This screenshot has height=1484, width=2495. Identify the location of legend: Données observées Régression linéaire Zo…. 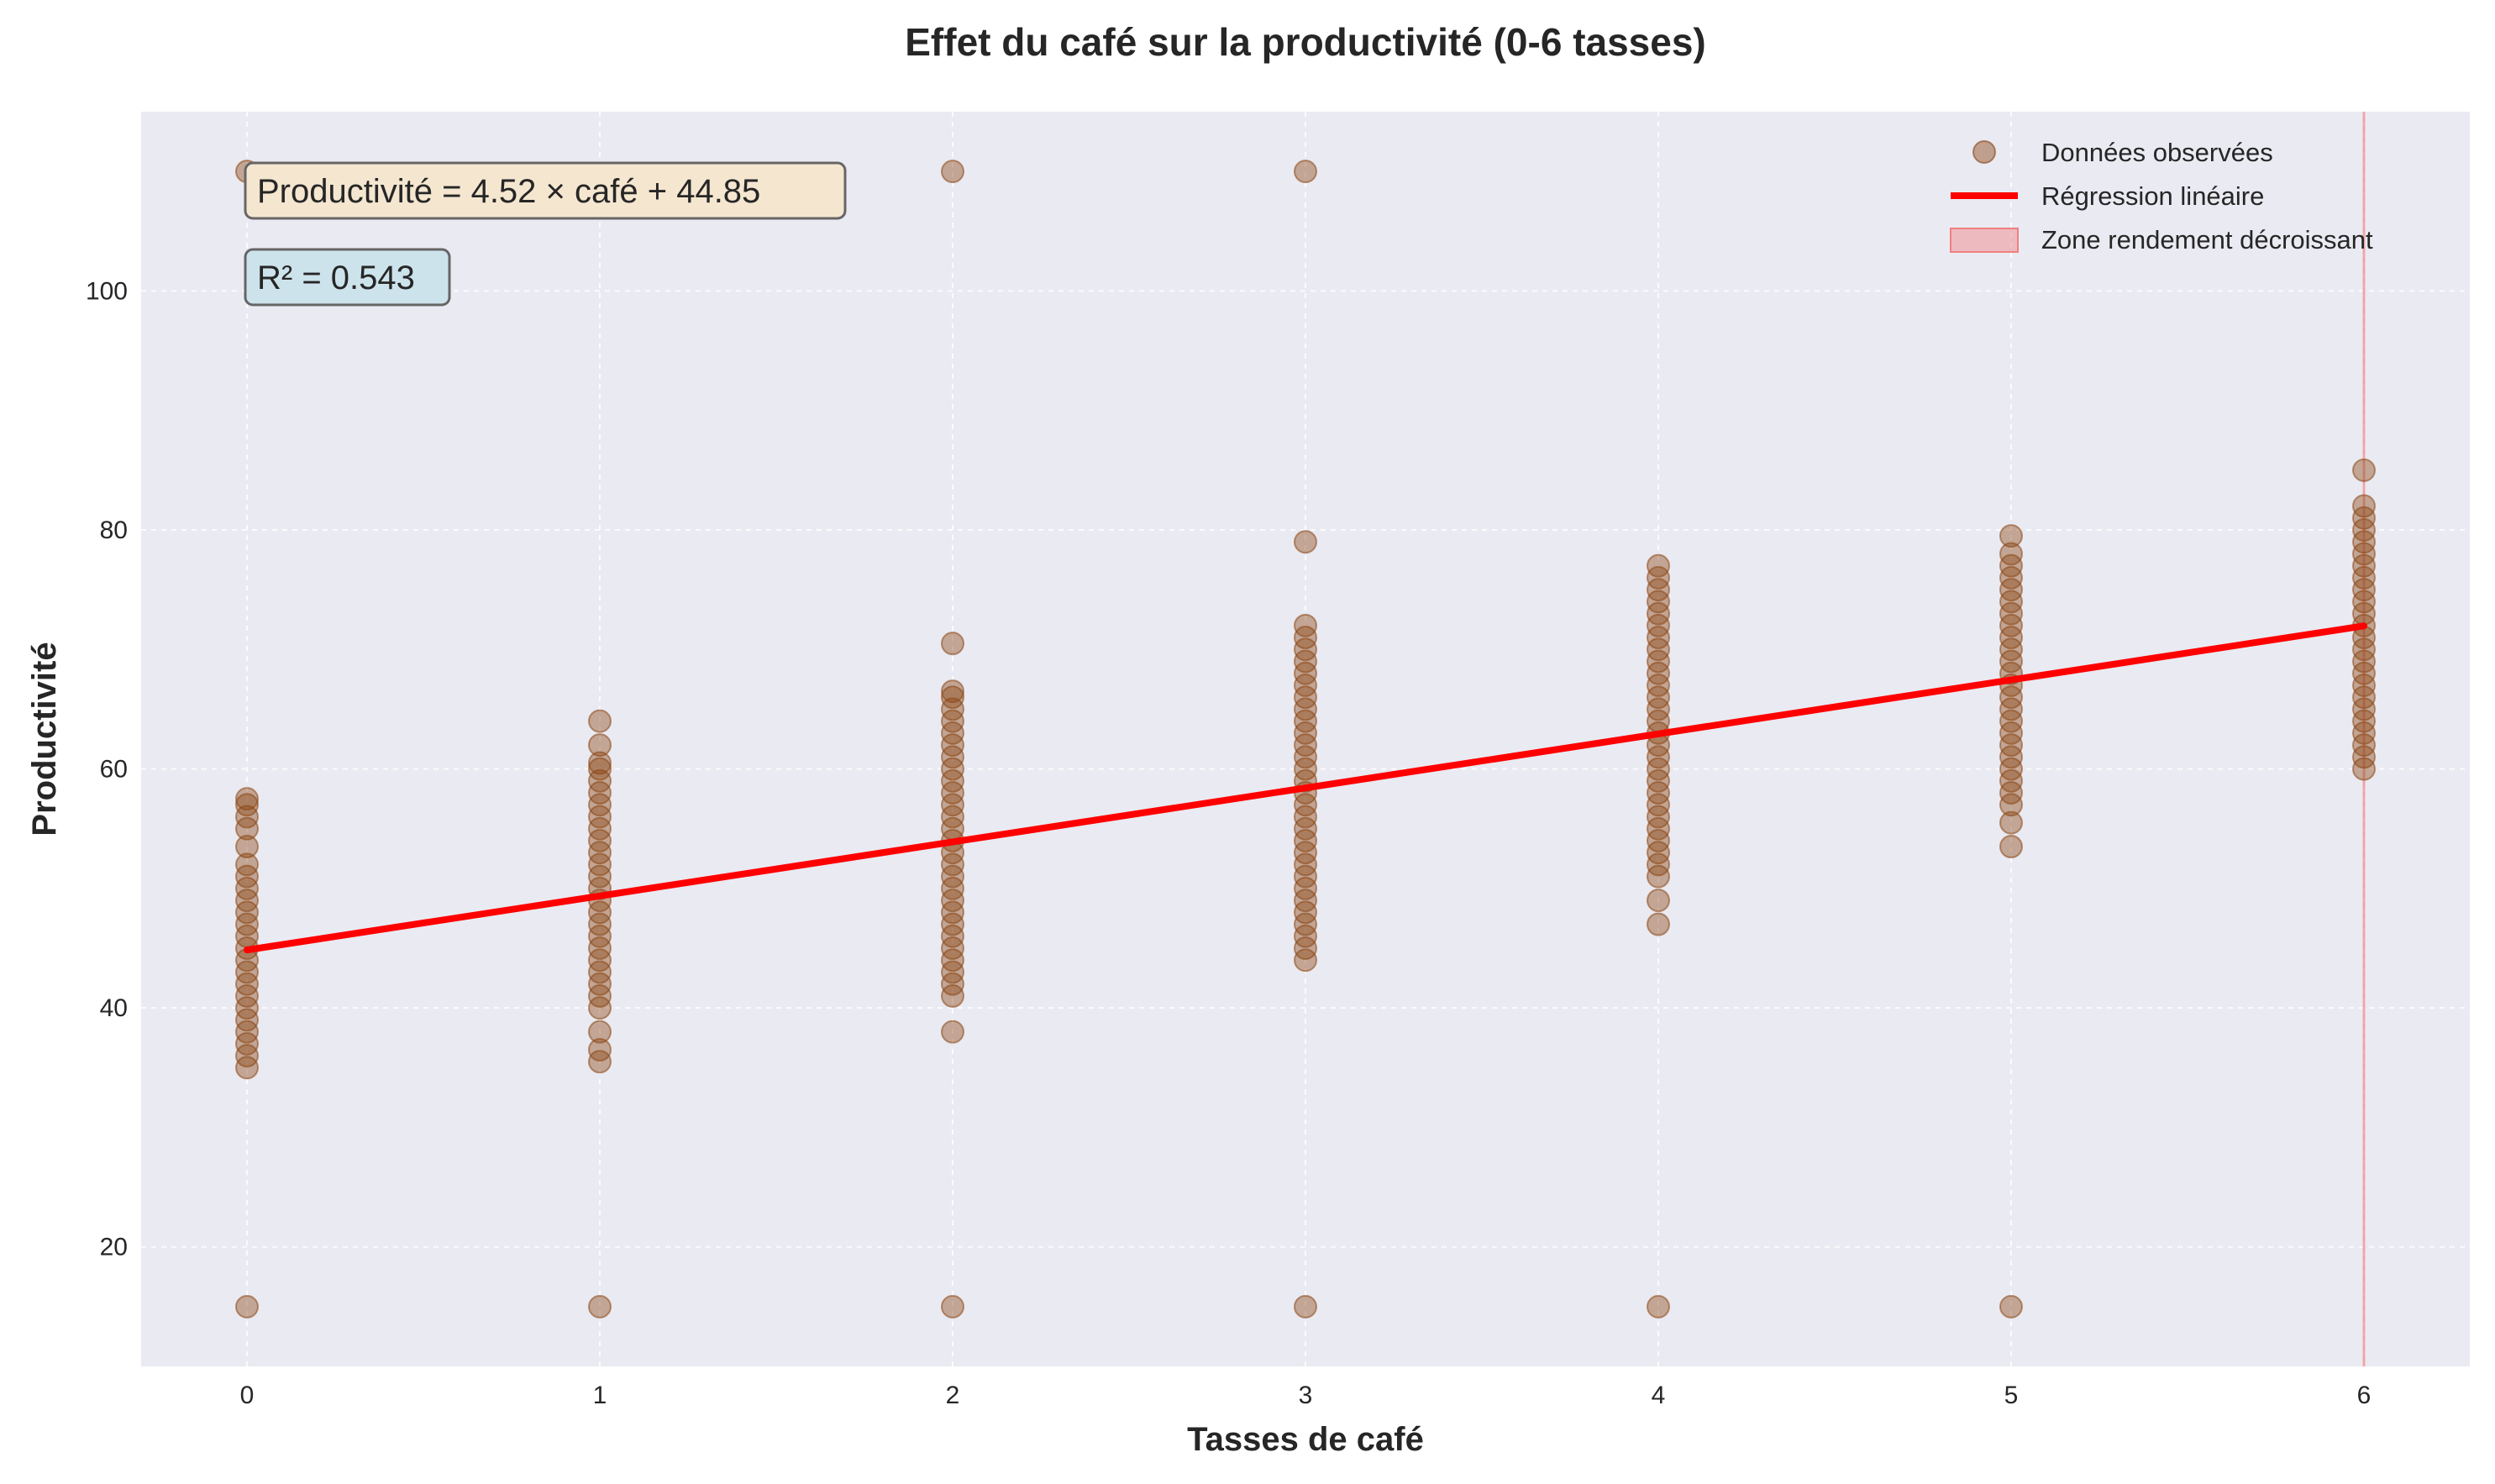
(2162, 196).